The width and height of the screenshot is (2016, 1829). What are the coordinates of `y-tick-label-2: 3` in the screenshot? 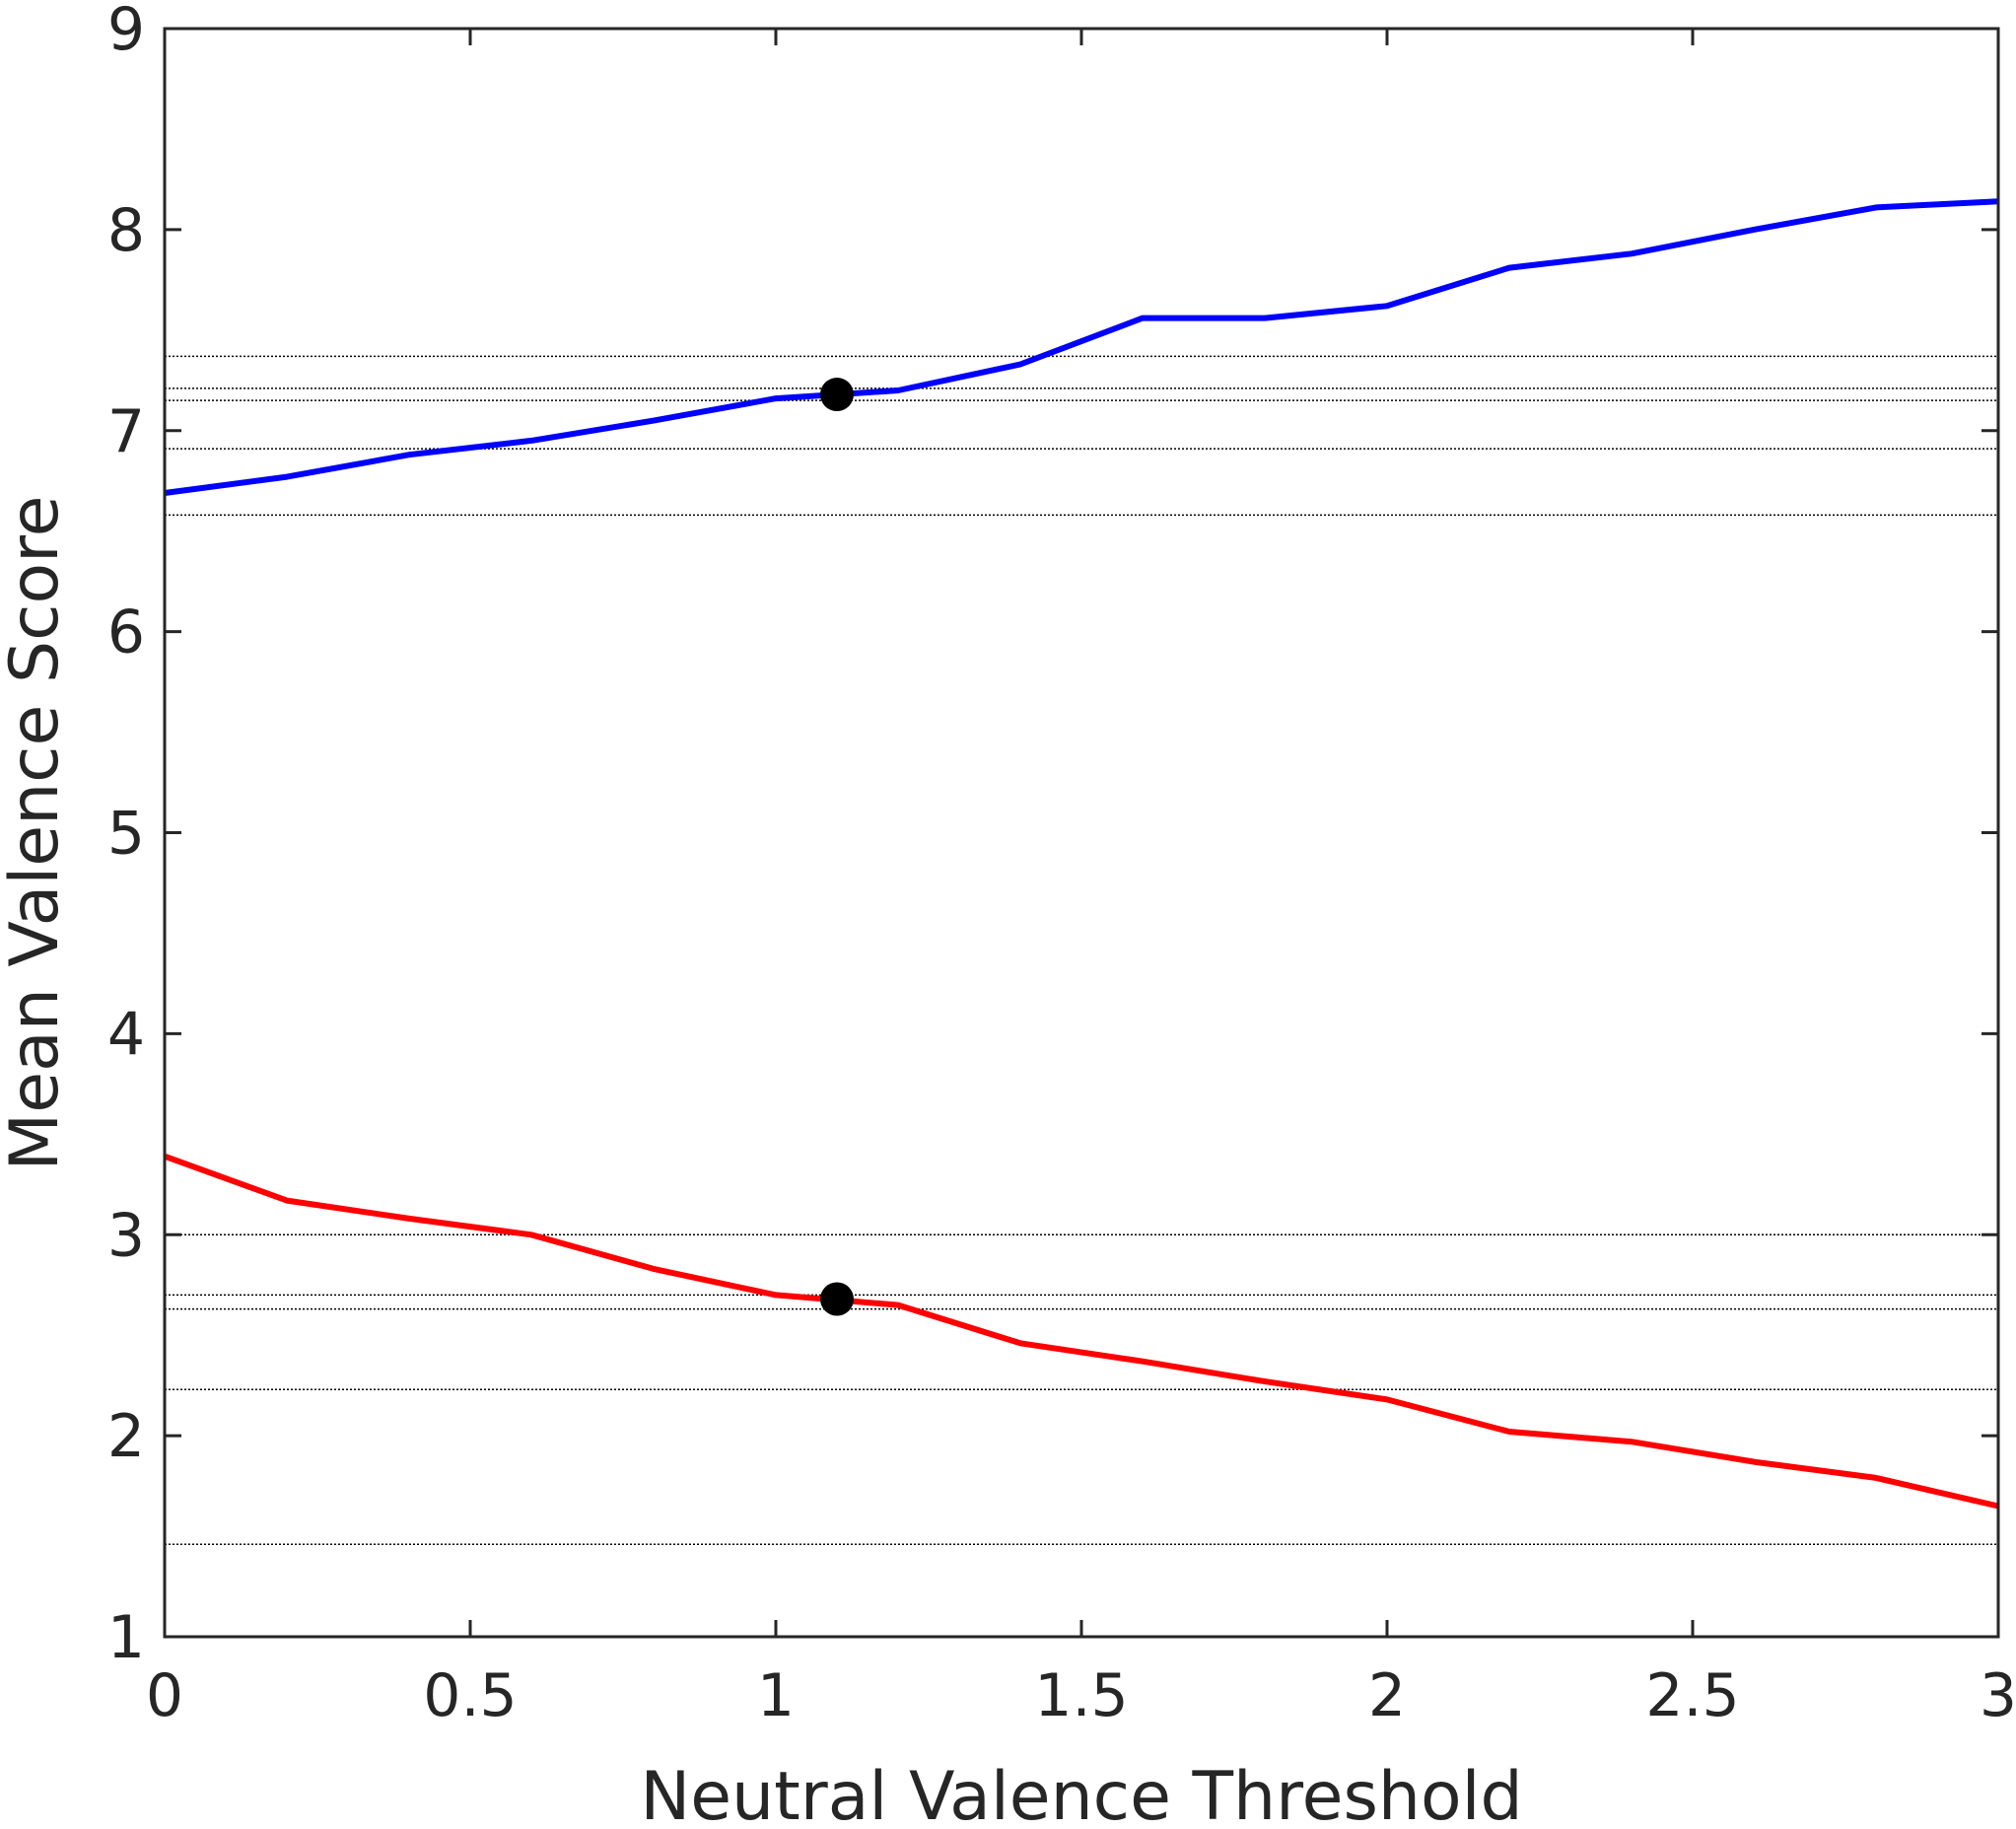 It's located at (126, 1235).